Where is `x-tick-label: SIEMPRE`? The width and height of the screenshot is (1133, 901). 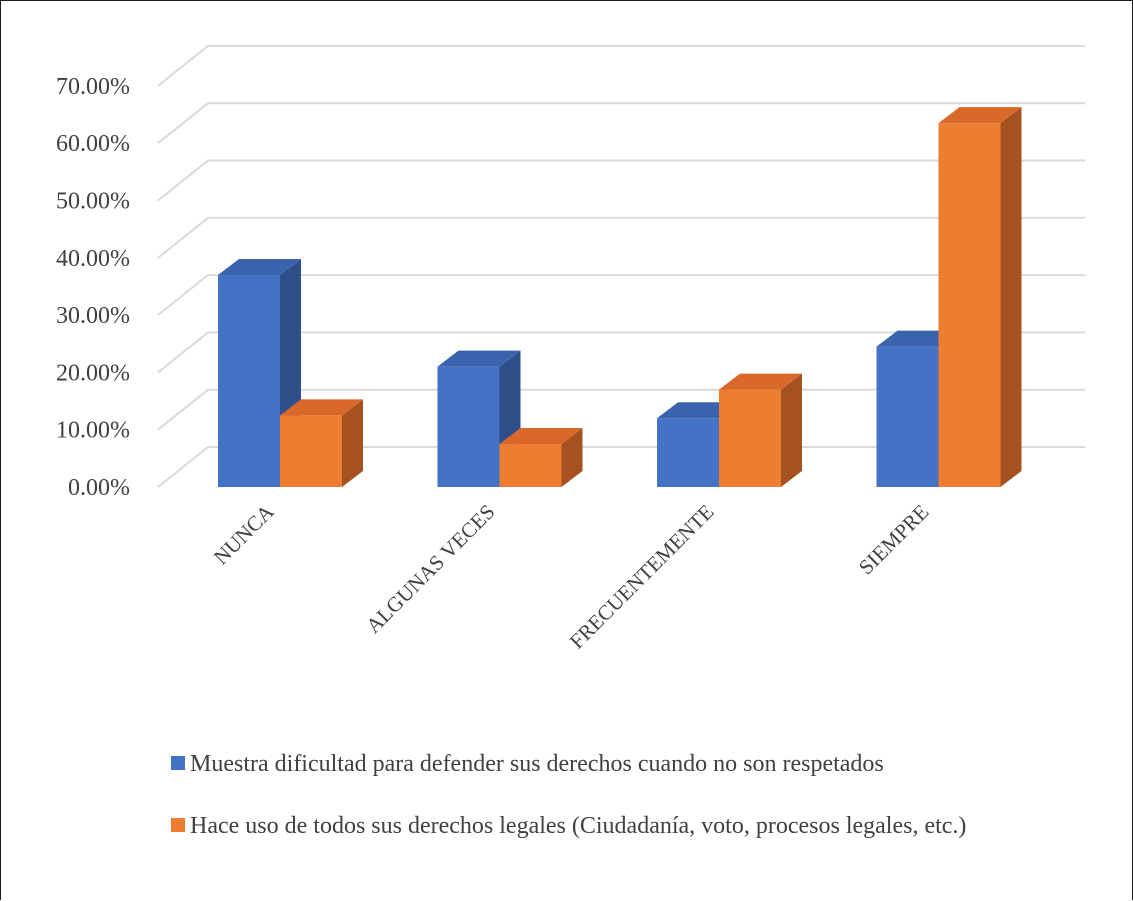 x-tick-label: SIEMPRE is located at coordinates (894, 540).